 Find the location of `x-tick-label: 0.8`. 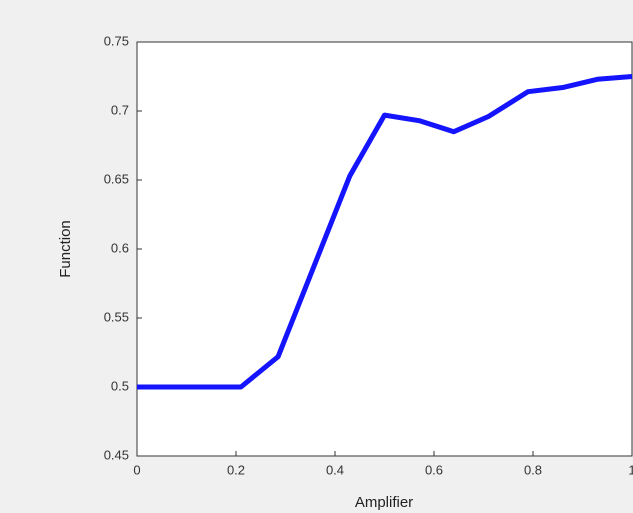

x-tick-label: 0.8 is located at coordinates (533, 469).